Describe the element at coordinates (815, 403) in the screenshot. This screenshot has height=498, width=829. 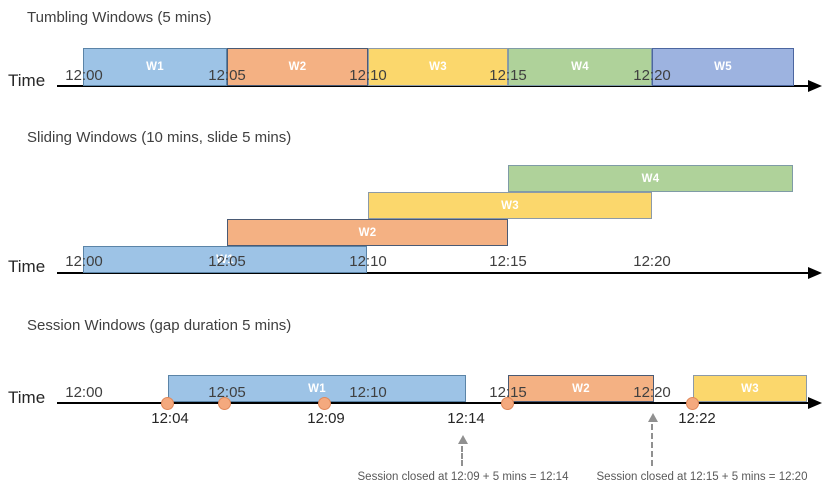
I see `session-axis-arrowhead-icon` at that location.